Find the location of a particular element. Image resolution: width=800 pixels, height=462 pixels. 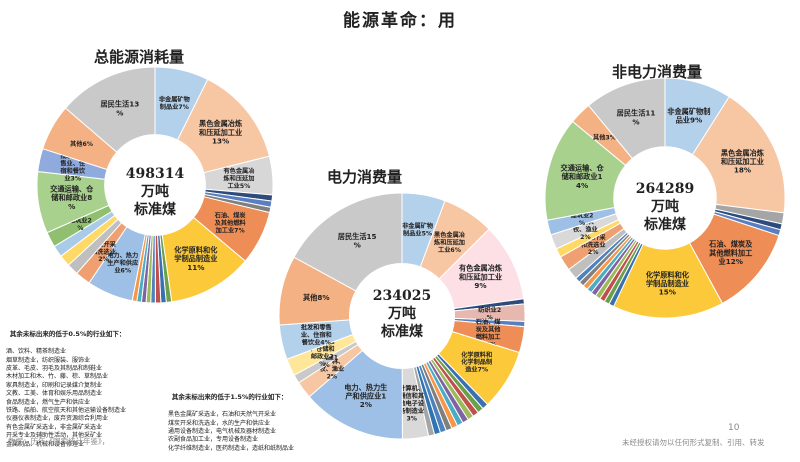

footnote-line: 有色金属矿采选业，非金属矿采选业 is located at coordinates (54, 427).